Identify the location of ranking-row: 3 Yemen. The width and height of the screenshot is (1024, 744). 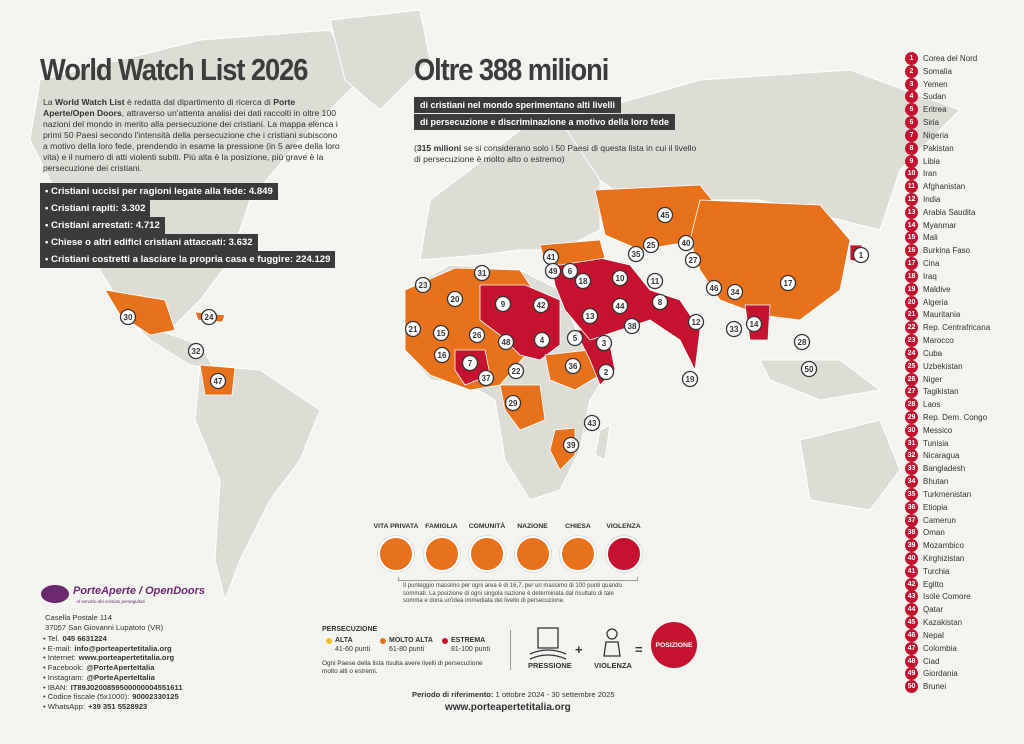
(926, 84).